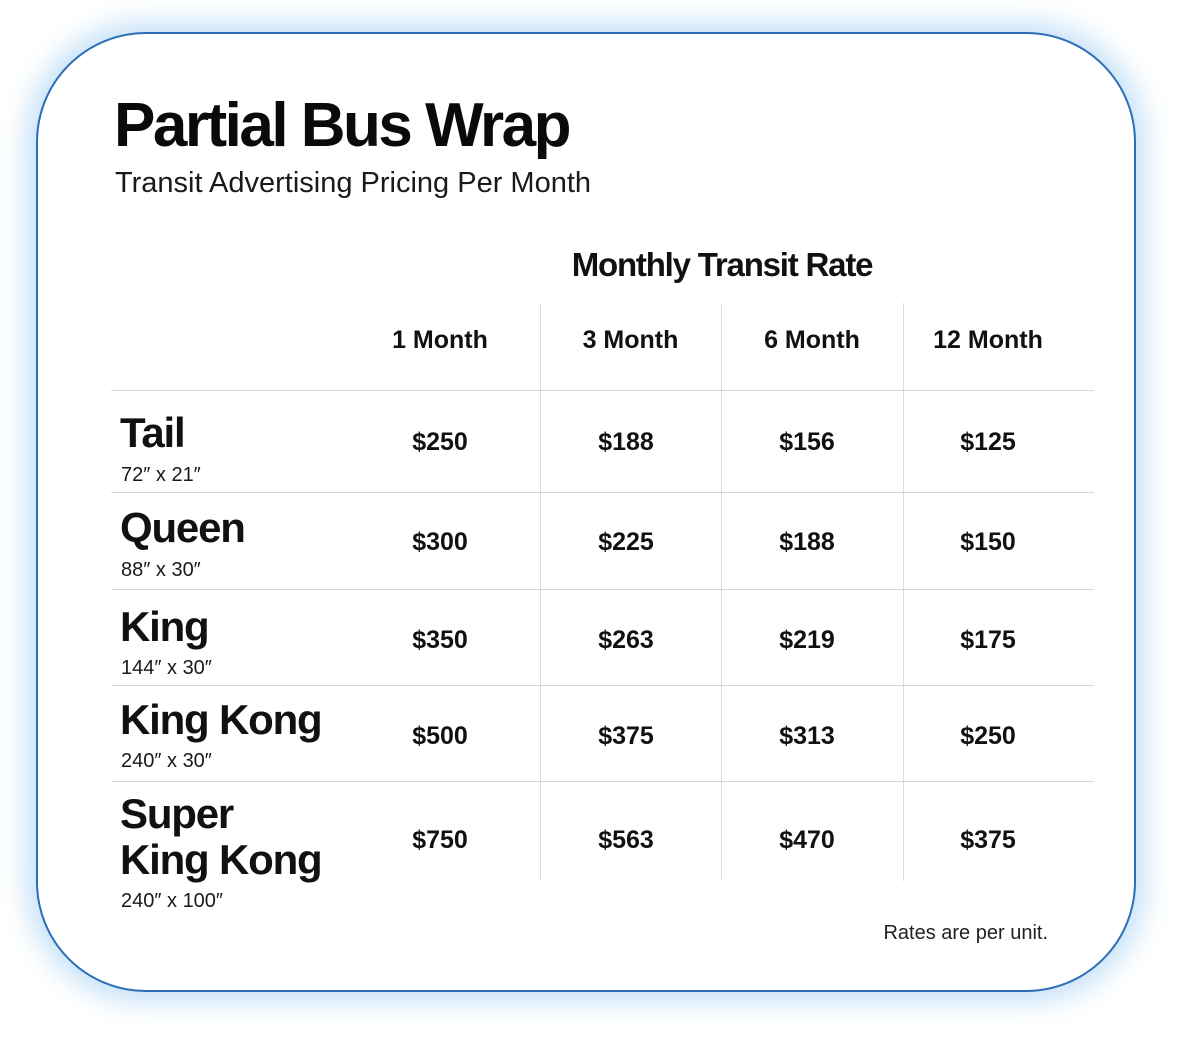  Describe the element at coordinates (807, 640) in the screenshot. I see `price-king-6-month: $219` at that location.